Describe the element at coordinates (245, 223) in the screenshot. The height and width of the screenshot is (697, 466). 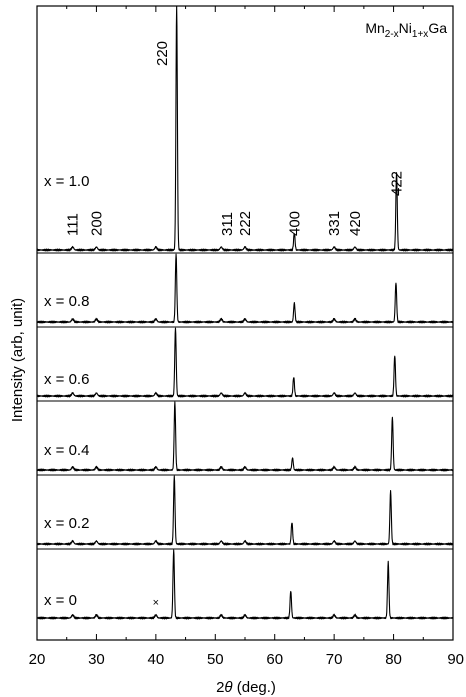
I see `hkl-label: 222` at that location.